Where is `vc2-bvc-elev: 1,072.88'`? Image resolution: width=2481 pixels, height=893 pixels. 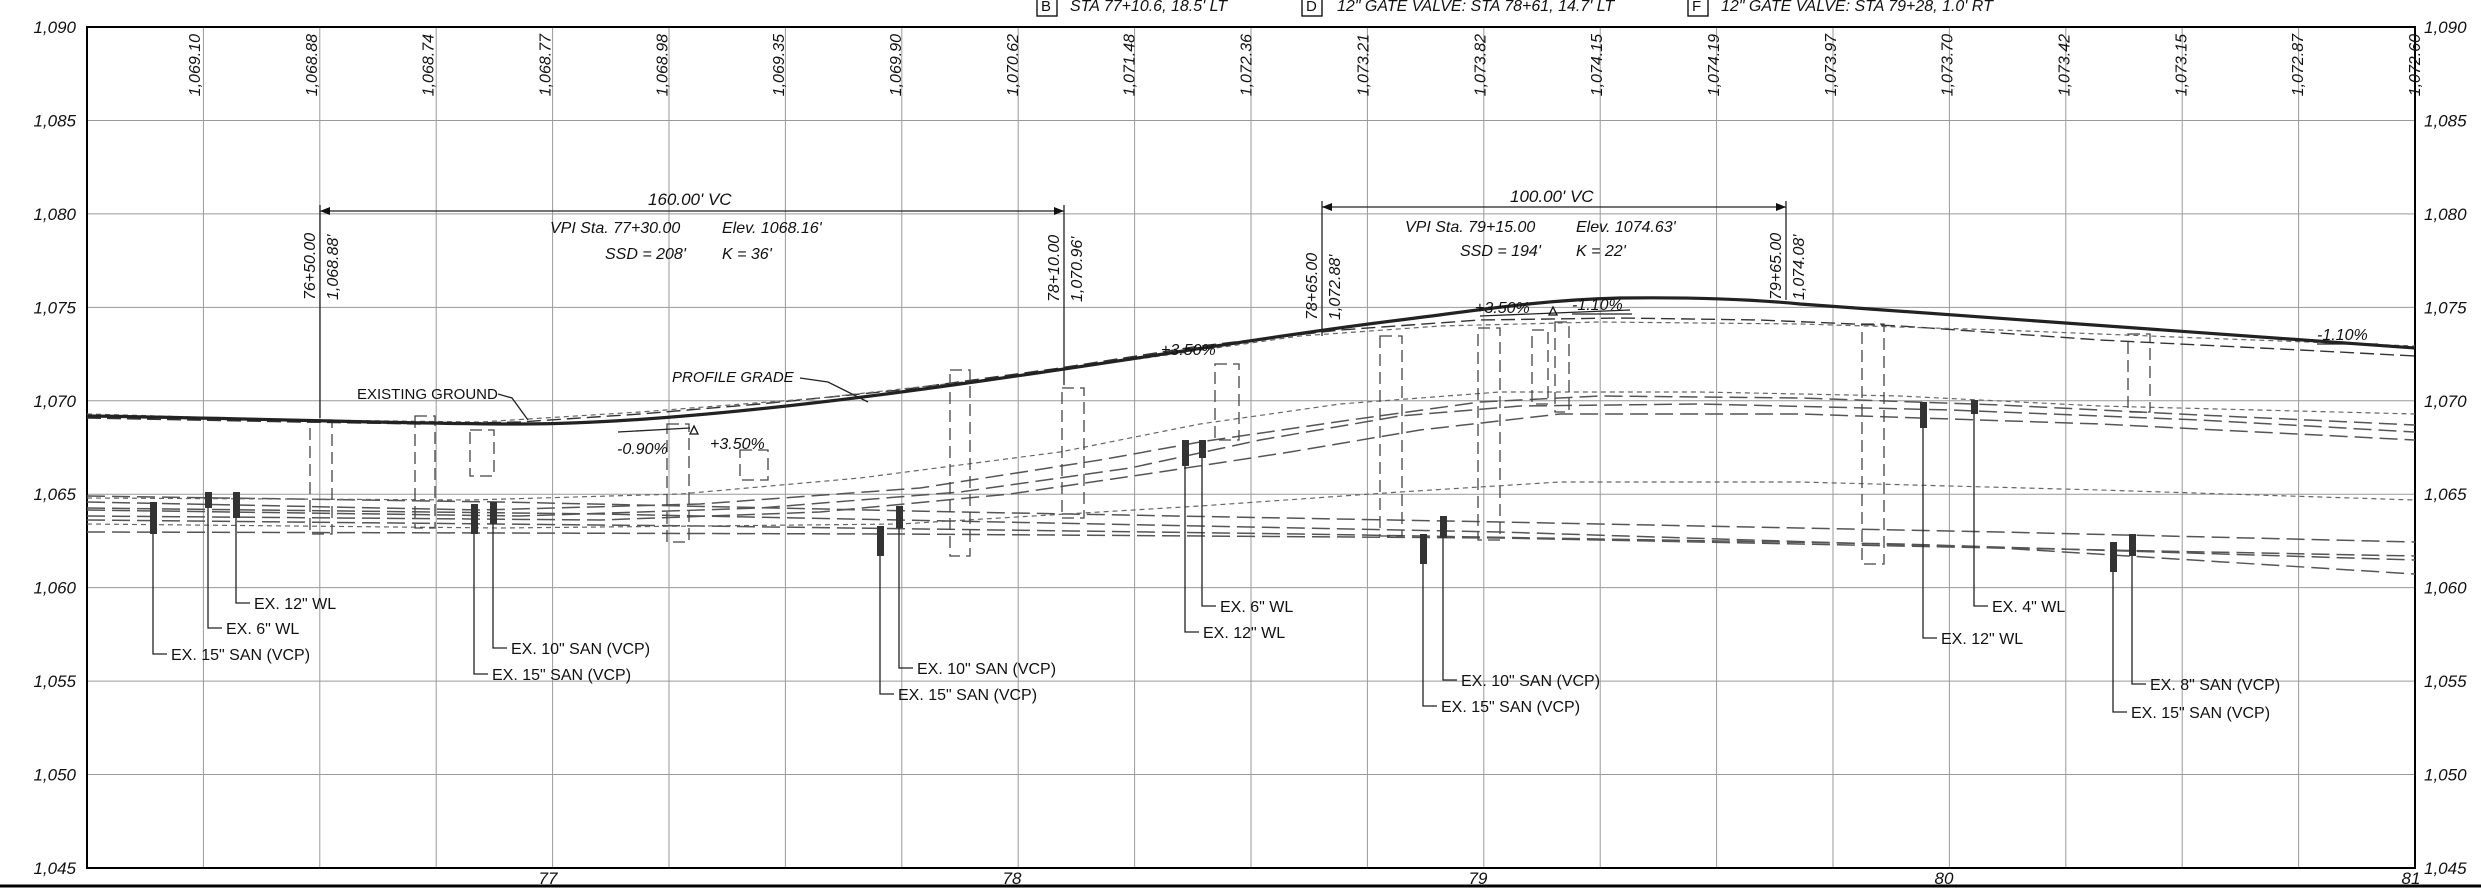
vc2-bvc-elev: 1,072.88' is located at coordinates (1335, 287).